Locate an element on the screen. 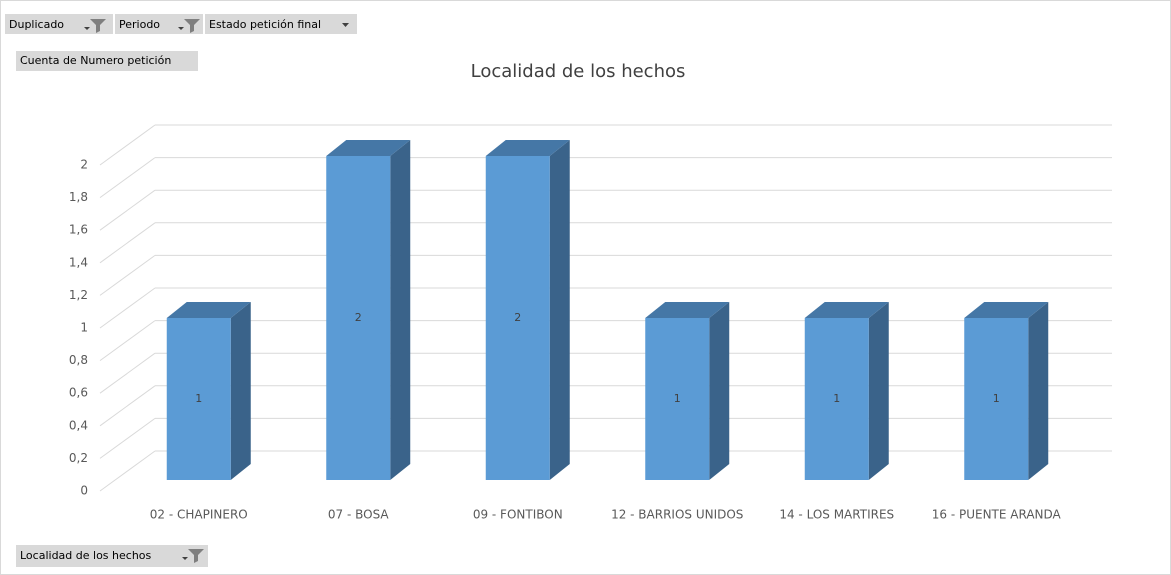 The height and width of the screenshot is (575, 1171). y-tick-label: 1,6 is located at coordinates (78, 230).